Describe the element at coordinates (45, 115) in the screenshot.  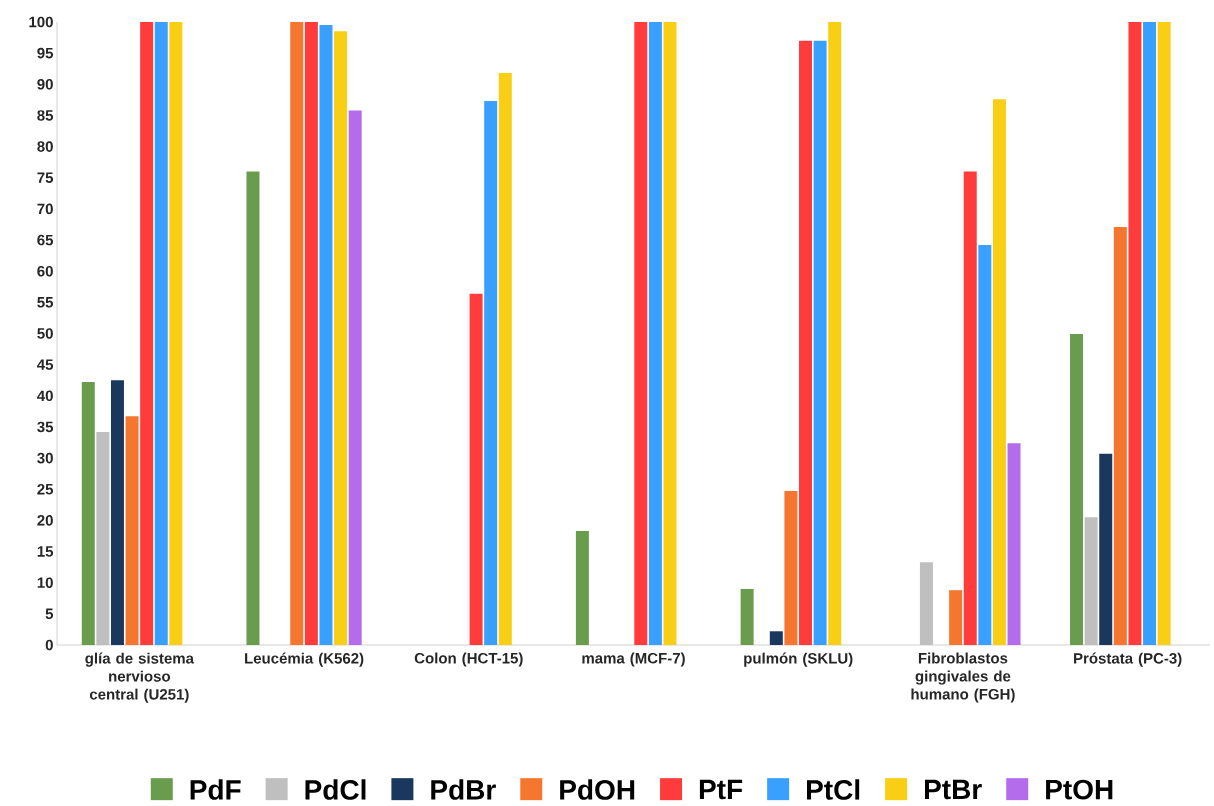
I see `y-tick-label: 85` at that location.